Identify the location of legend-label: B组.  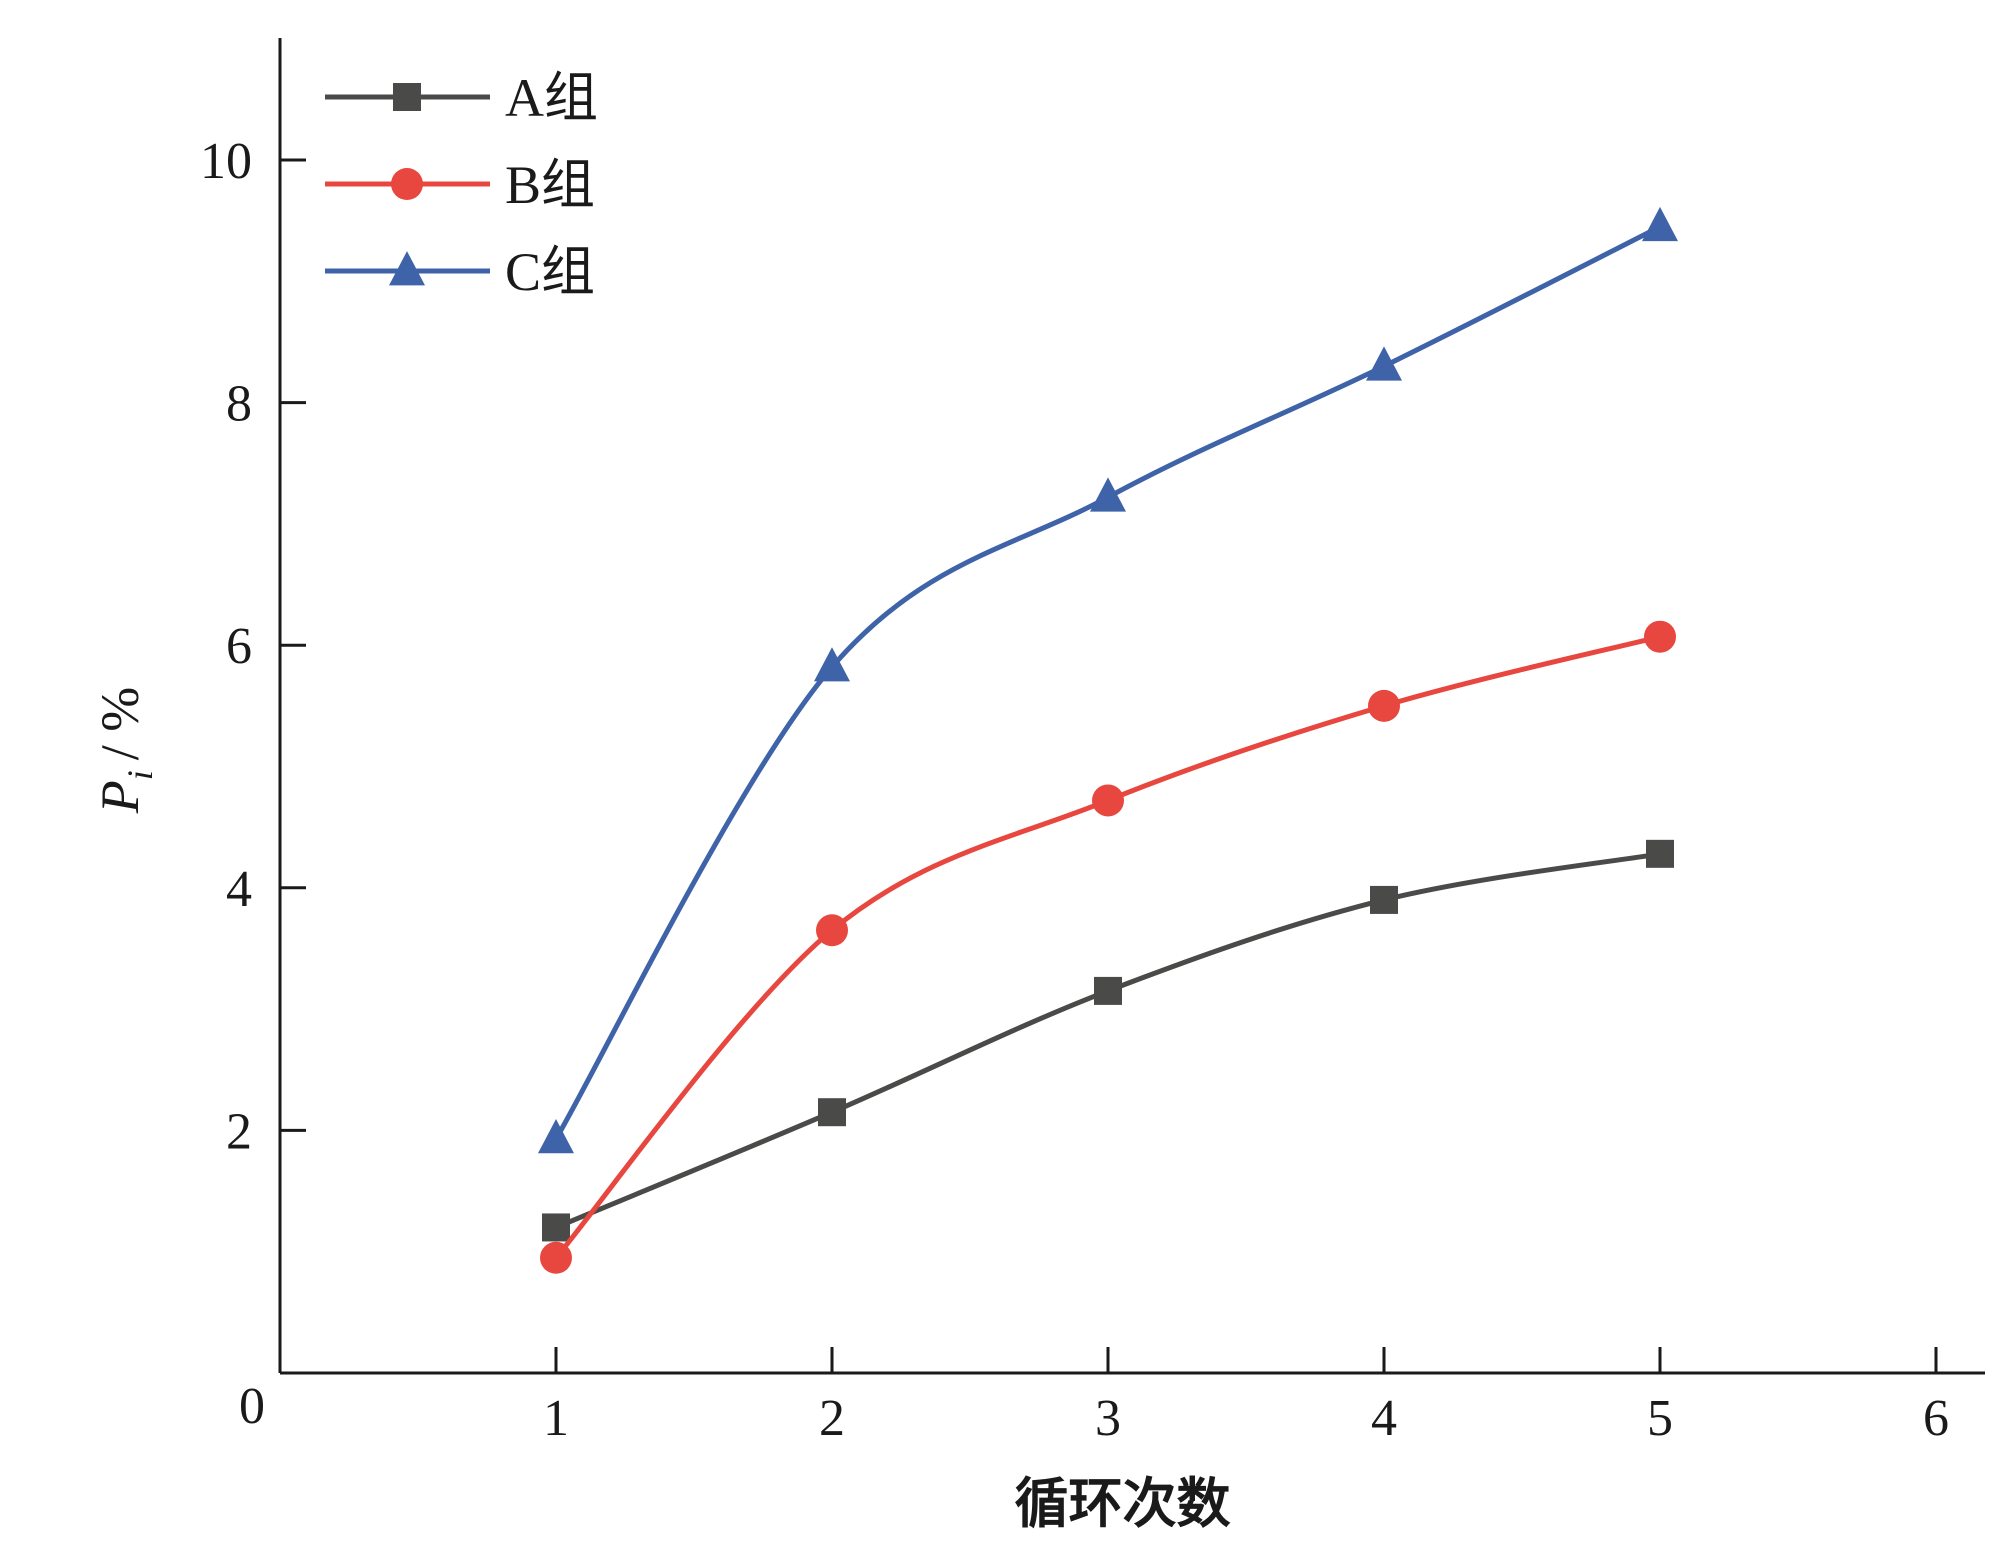
(550, 185).